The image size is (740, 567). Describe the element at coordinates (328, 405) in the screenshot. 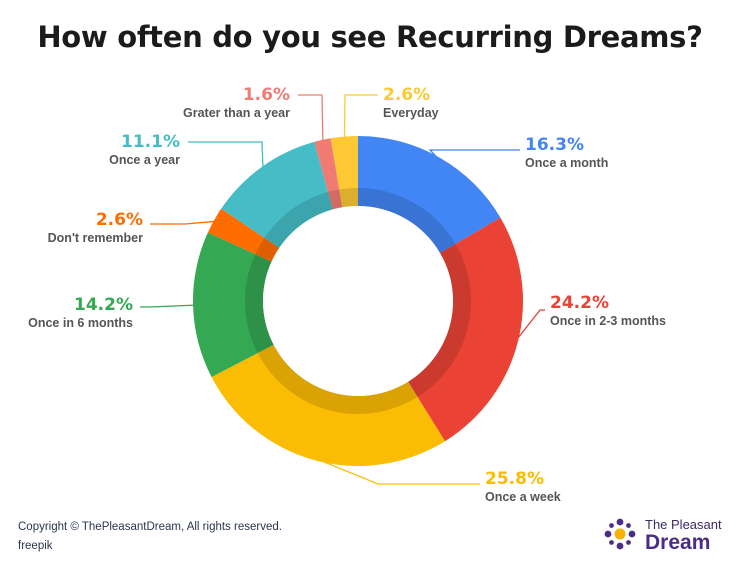

I see `slice-once-a-week` at that location.